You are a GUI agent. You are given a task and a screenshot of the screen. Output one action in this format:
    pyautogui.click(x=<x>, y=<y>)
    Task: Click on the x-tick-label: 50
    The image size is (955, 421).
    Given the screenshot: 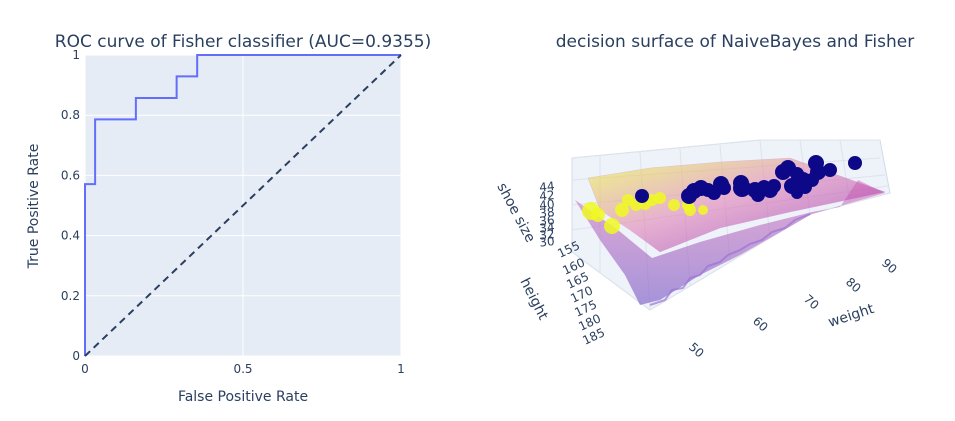 What is the action you would take?
    pyautogui.click(x=696, y=350)
    